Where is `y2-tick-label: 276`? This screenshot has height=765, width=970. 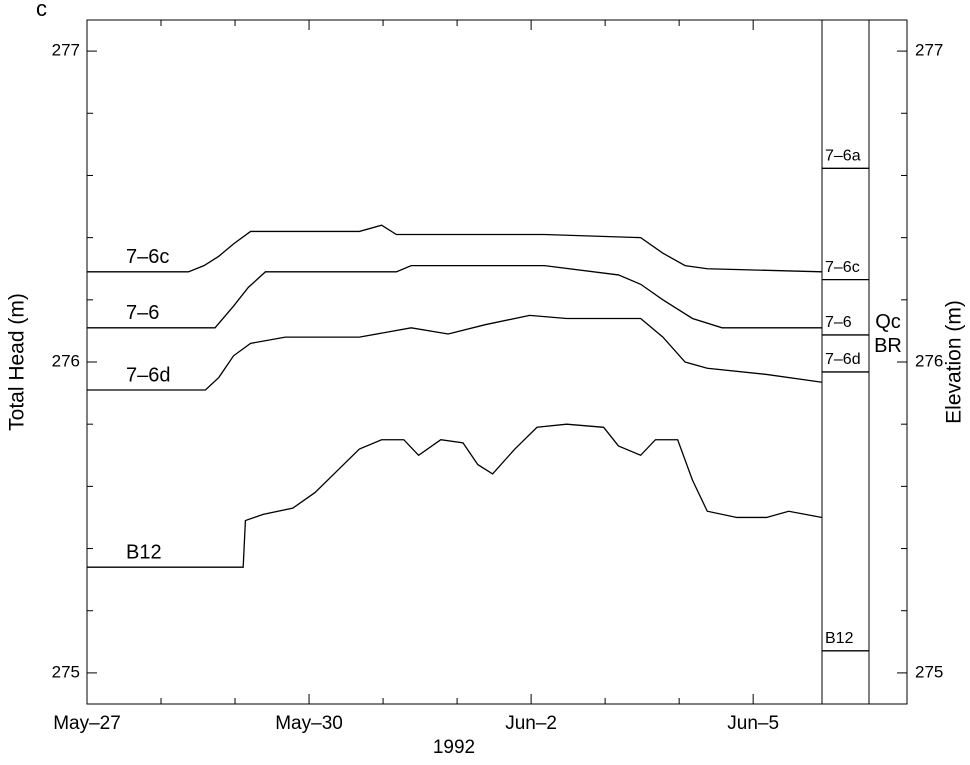 y2-tick-label: 276 is located at coordinates (929, 360).